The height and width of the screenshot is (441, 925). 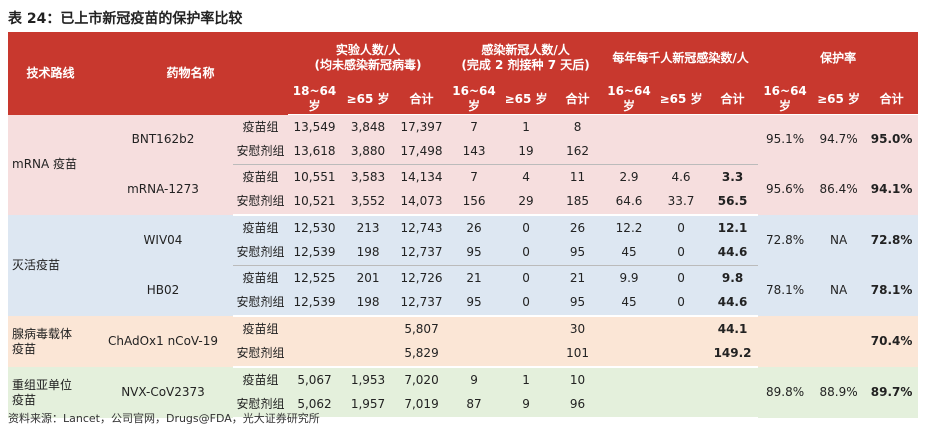 I want to click on cell: 89.7%, so click(x=892, y=392).